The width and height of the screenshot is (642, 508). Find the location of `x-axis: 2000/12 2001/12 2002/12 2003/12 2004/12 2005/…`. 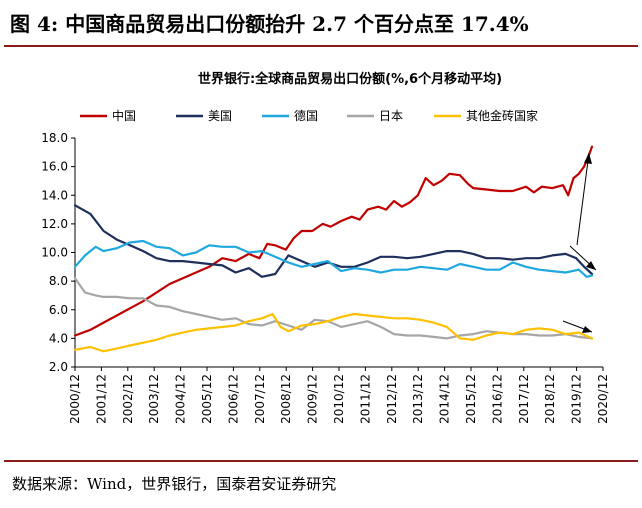

x-axis: 2000/12 2001/12 2002/12 2003/12 2004/12 2005/… is located at coordinates (339, 395).